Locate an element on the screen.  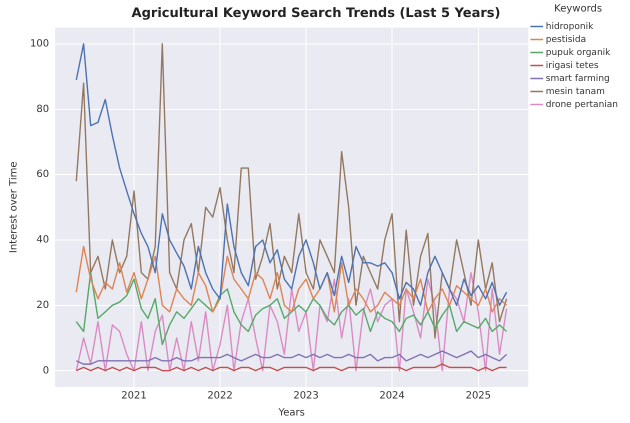
x-tick-label: 2025 is located at coordinates (479, 396).